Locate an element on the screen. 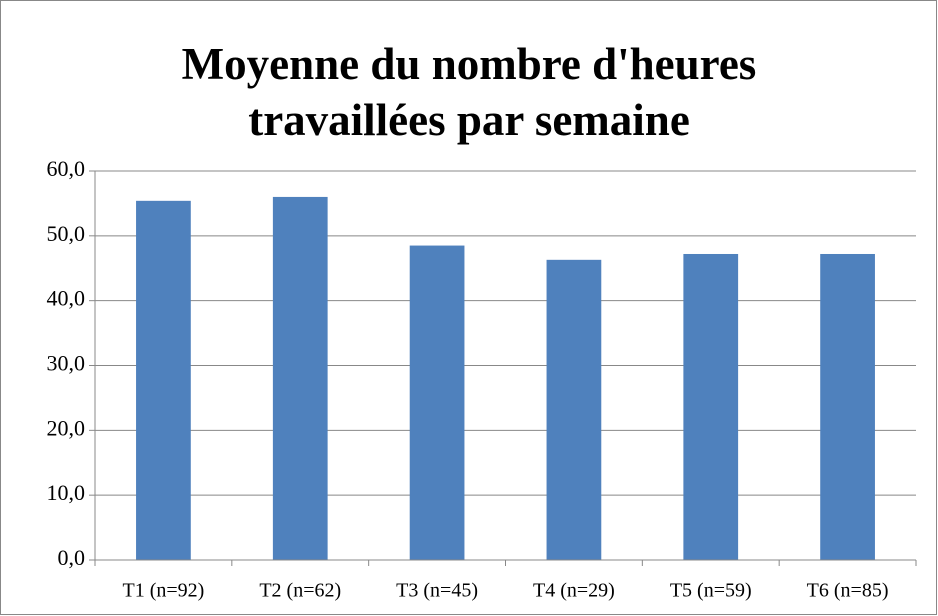 The height and width of the screenshot is (616, 938). y-tick-label: 30,0 is located at coordinates (66, 363).